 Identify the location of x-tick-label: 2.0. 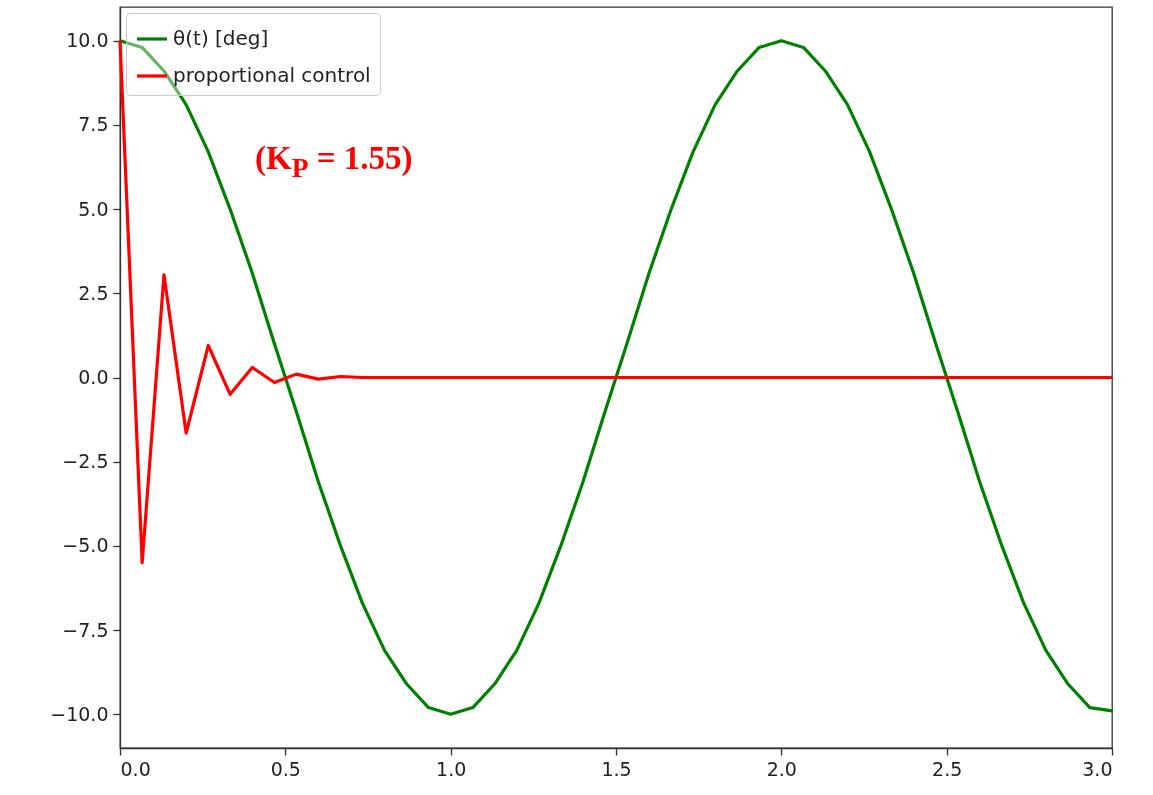
(781, 768).